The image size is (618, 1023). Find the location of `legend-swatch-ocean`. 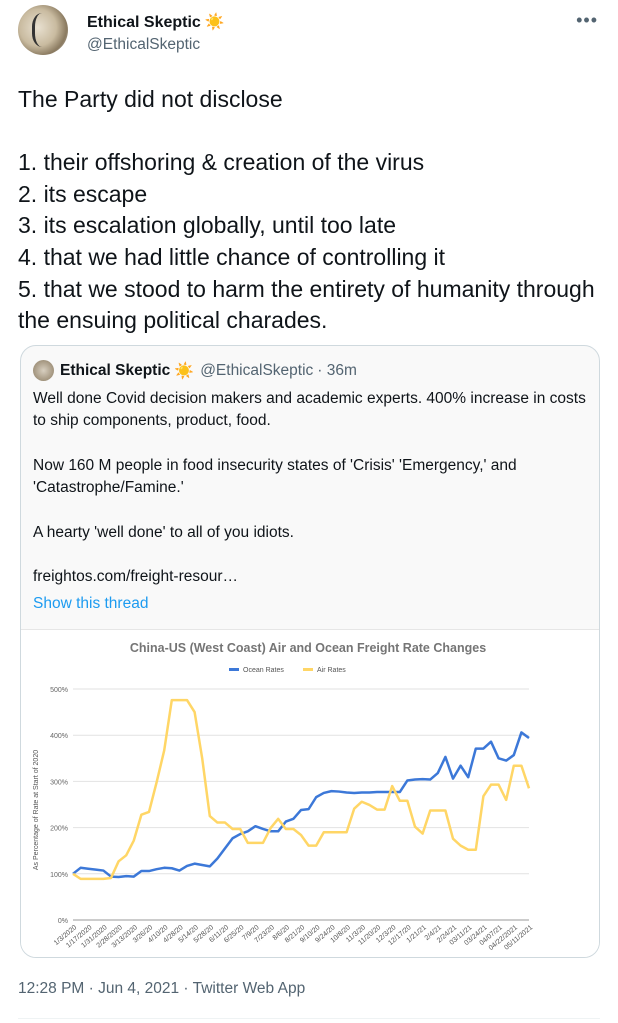

legend-swatch-ocean is located at coordinates (234, 669).